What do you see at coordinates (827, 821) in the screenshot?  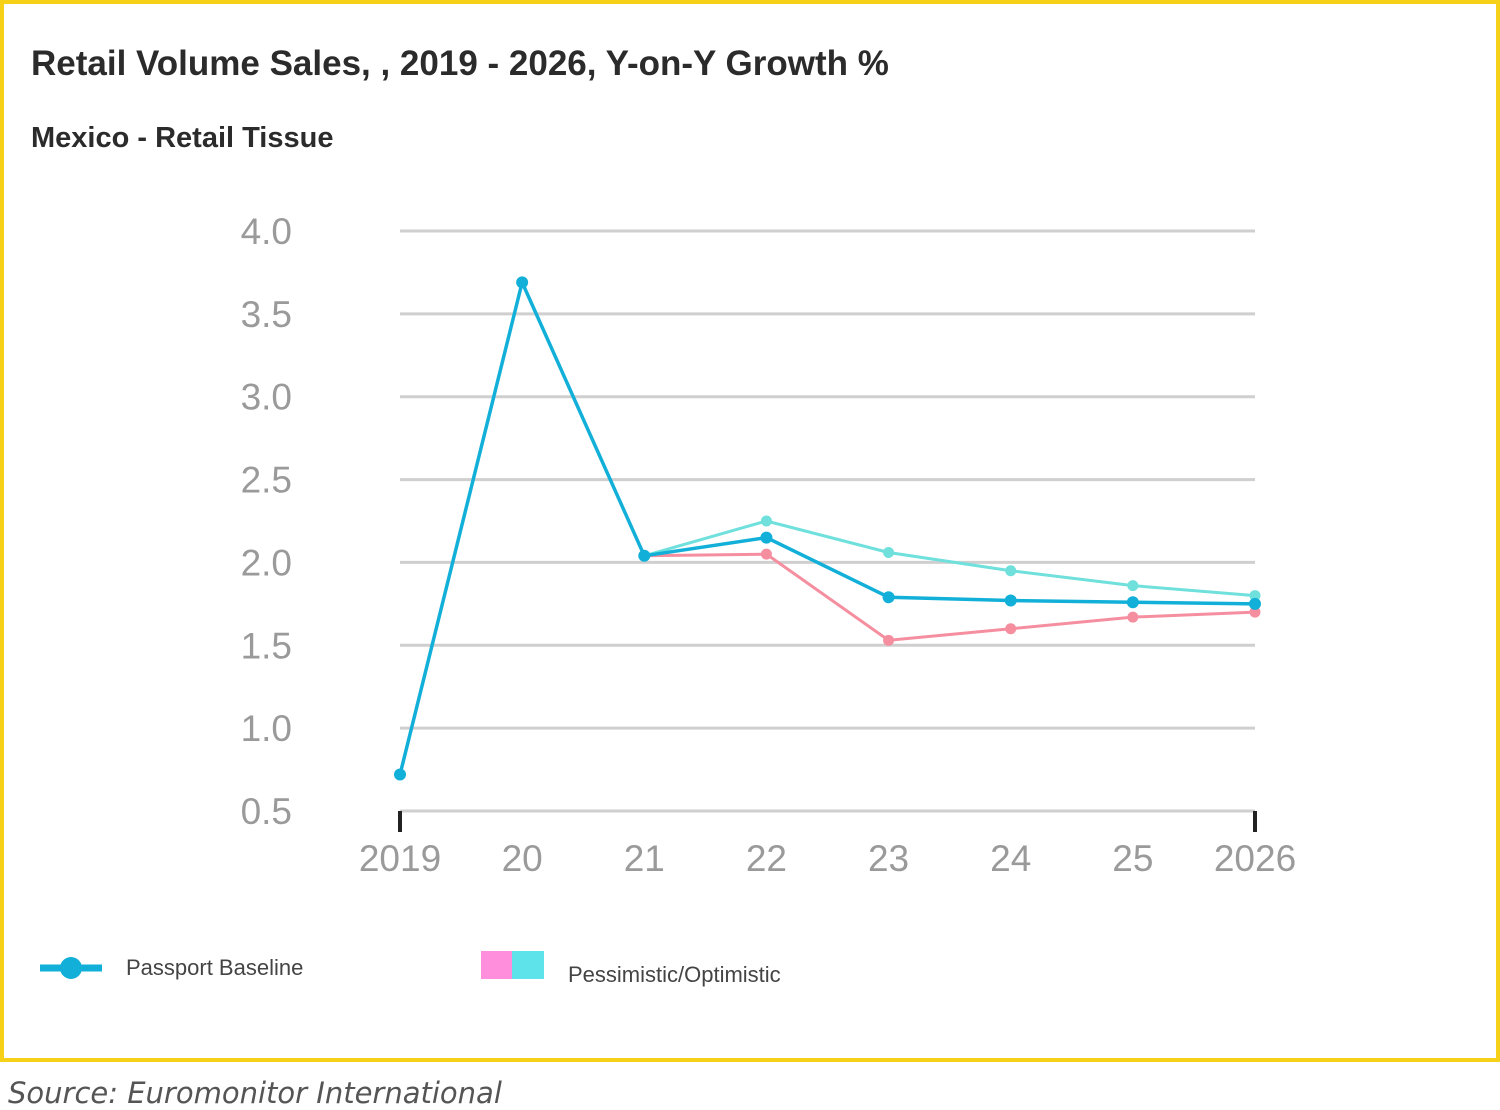 I see `x-axis` at bounding box center [827, 821].